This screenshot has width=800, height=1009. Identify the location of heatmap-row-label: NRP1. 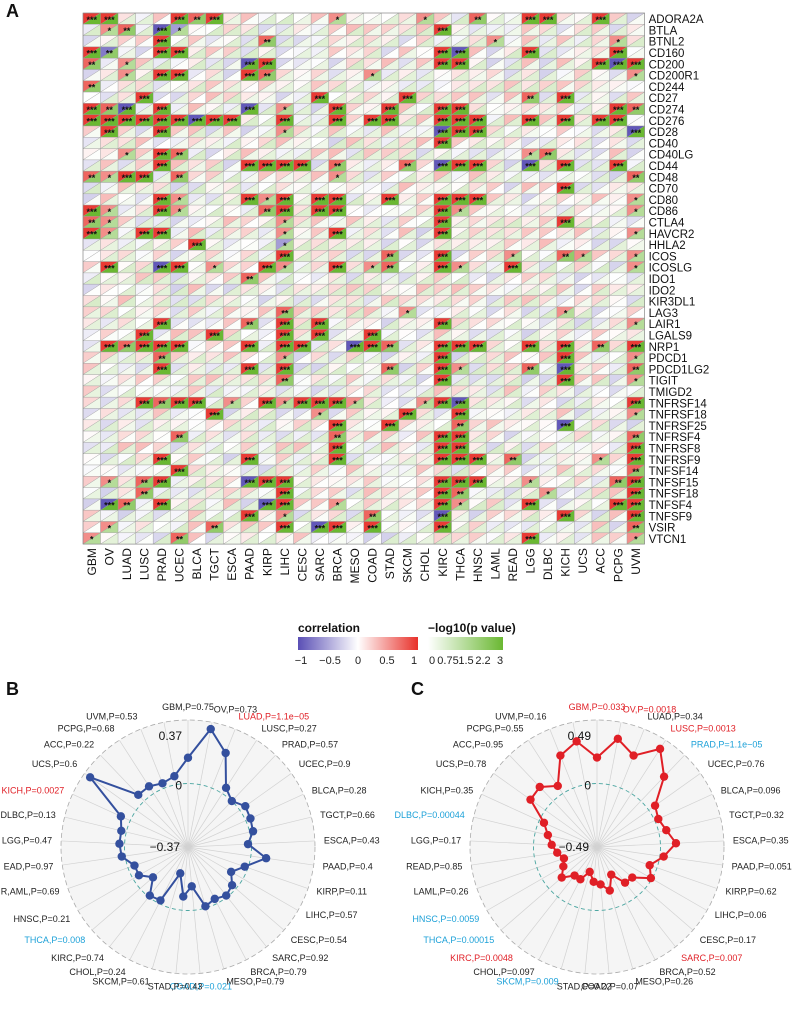
(664, 348).